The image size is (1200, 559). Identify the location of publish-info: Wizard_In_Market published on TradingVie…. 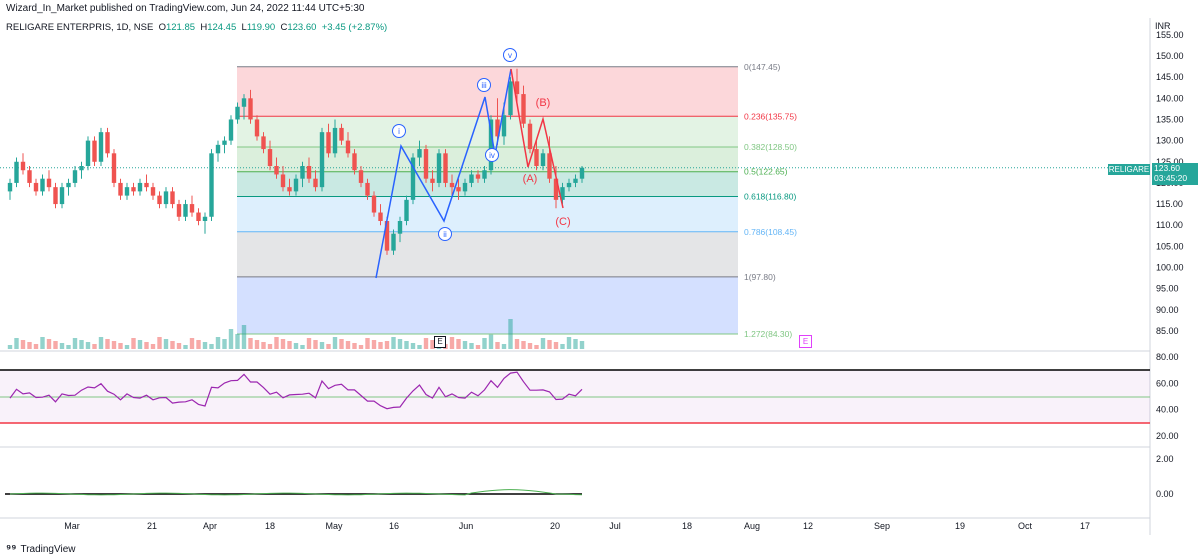
(185, 8).